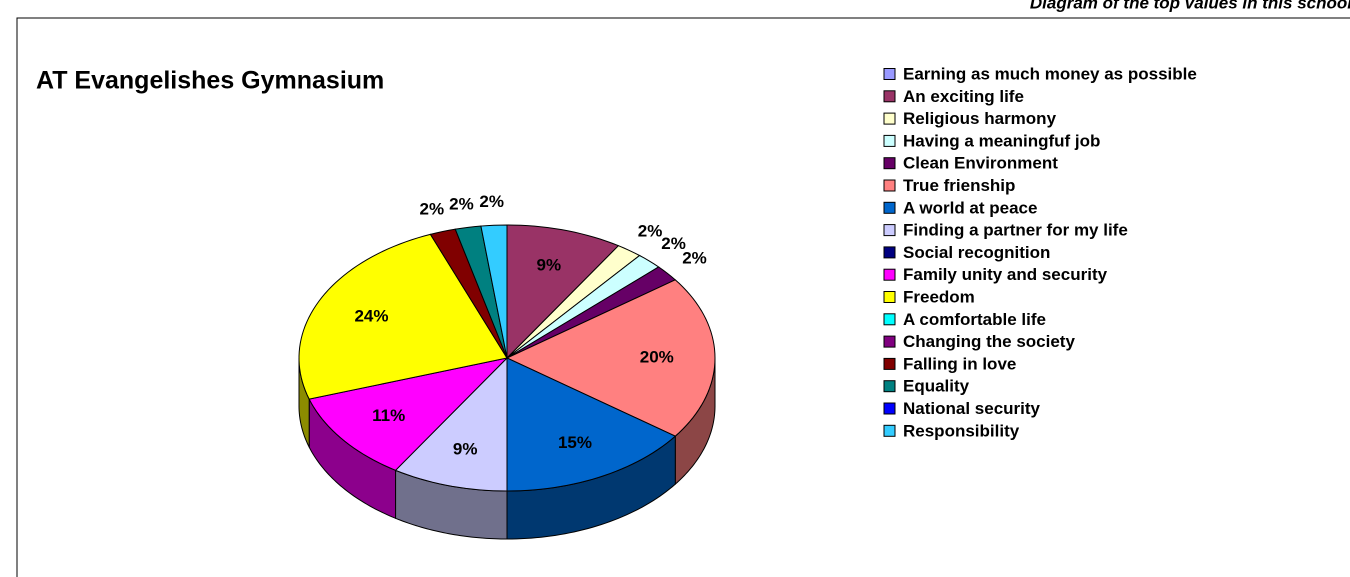 The image size is (1350, 577). I want to click on chart-title: AT Evangelishes Gymnasium, so click(210, 81).